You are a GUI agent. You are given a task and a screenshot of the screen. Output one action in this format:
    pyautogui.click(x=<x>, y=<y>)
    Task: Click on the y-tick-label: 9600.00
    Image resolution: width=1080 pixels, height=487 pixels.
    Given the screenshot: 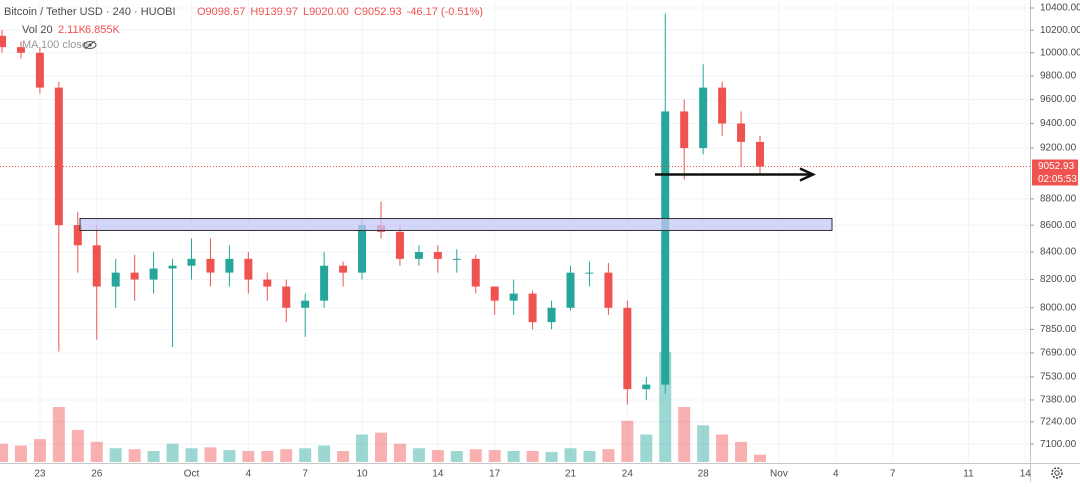 What is the action you would take?
    pyautogui.click(x=1058, y=99)
    